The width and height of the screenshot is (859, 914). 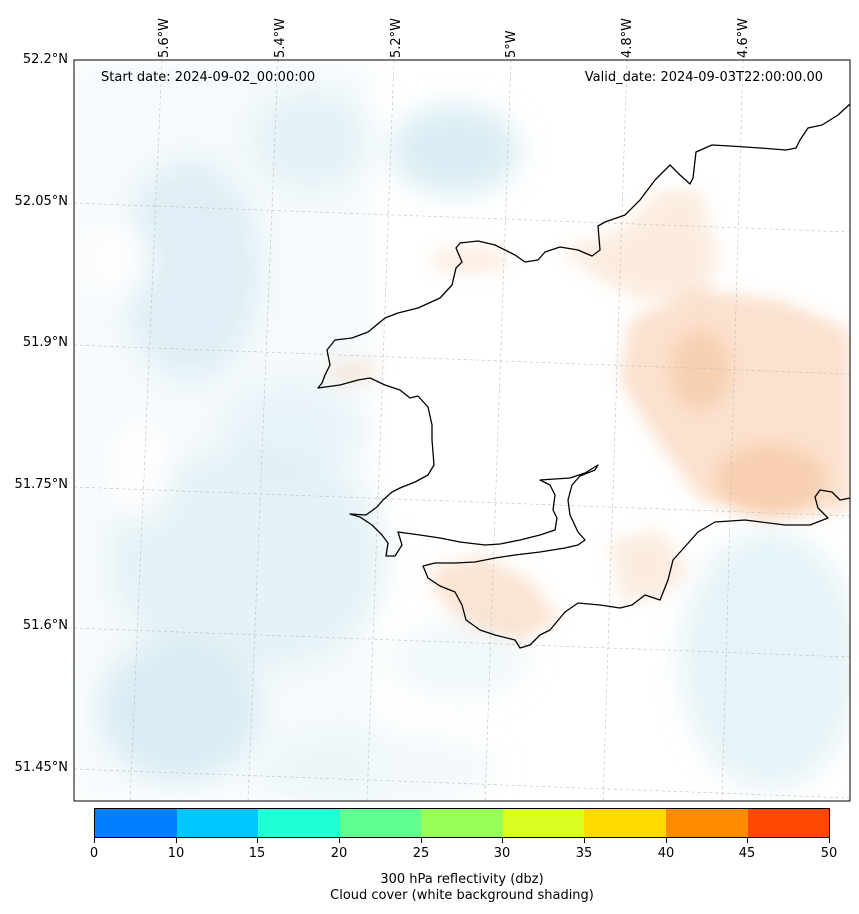 I want to click on latitude-label: 51.45°N, so click(x=41, y=767).